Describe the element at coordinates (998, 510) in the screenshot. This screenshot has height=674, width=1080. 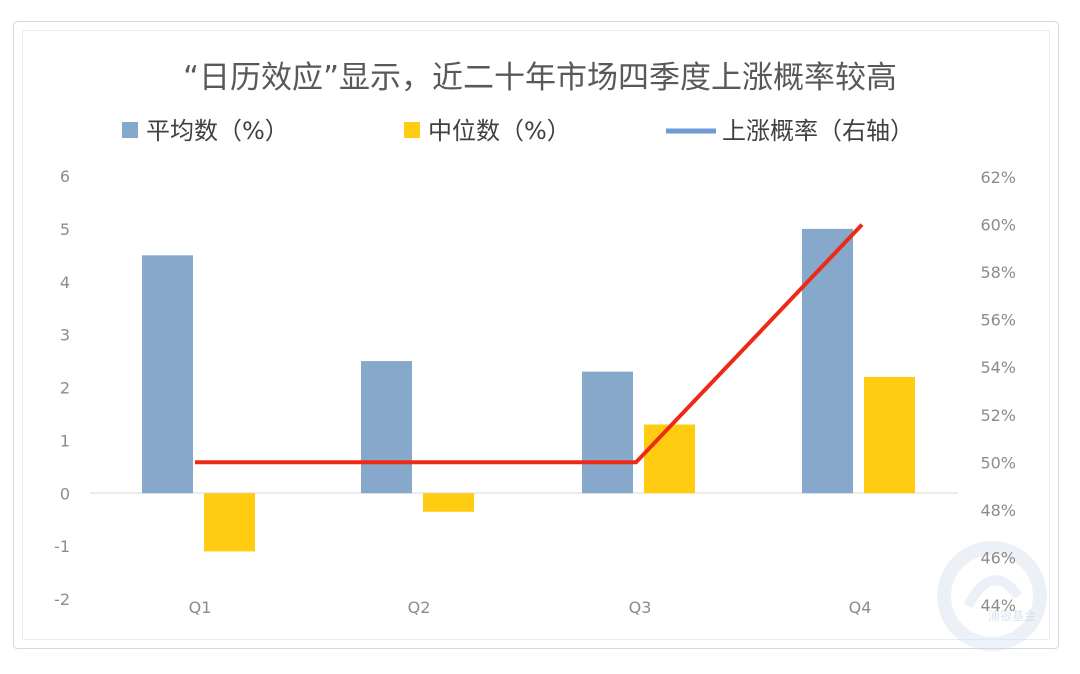
I see `right-tick-label: 48%` at that location.